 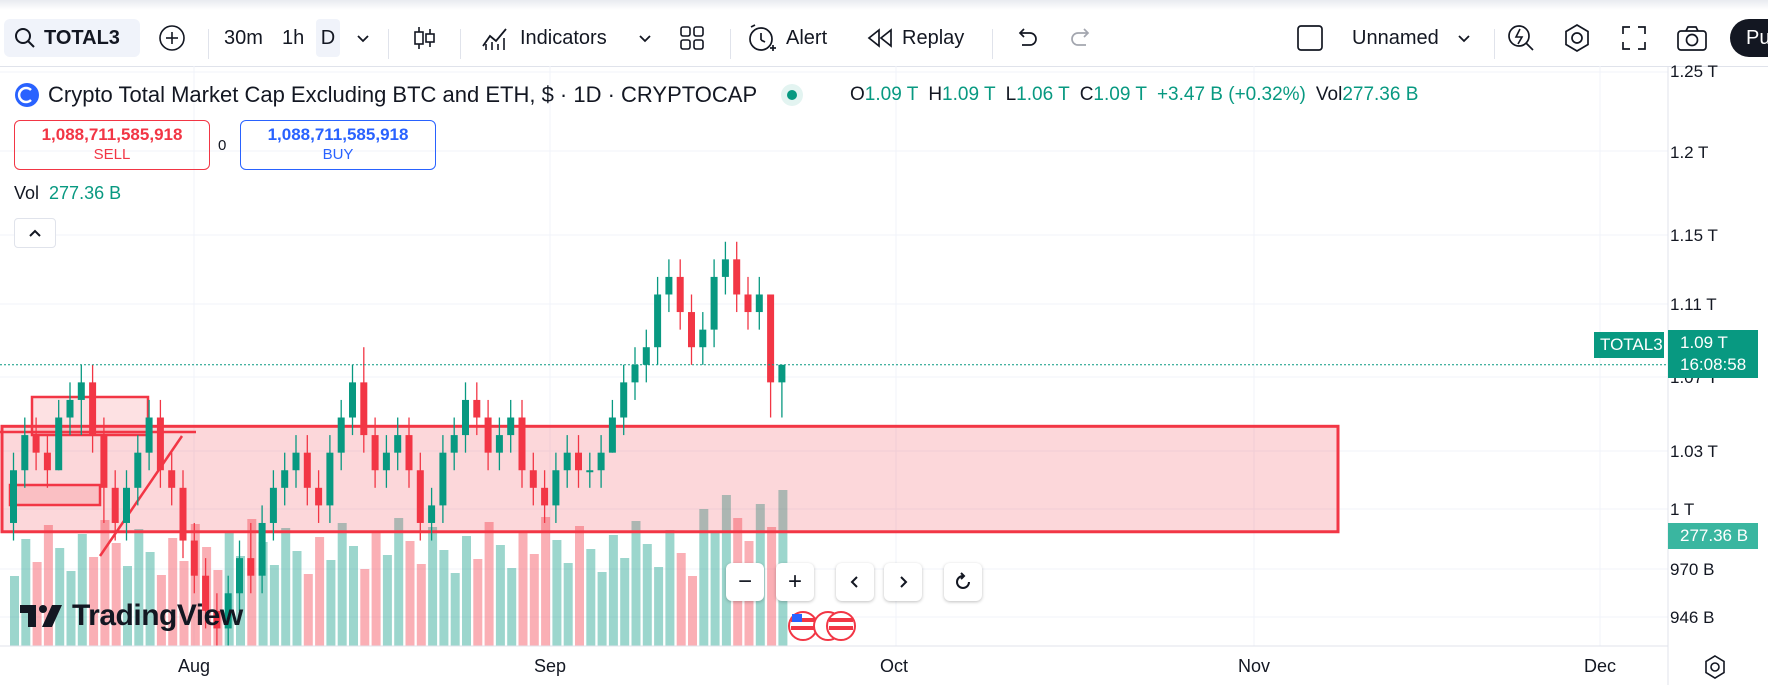 What do you see at coordinates (293, 37) in the screenshot?
I see `interval-1h: 1h` at bounding box center [293, 37].